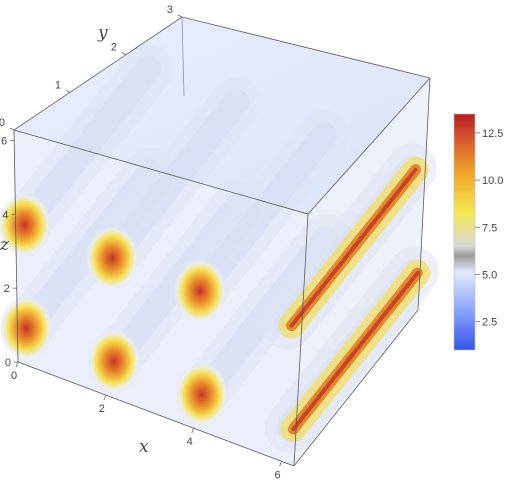 The image size is (511, 484). Describe the element at coordinates (14, 376) in the screenshot. I see `x-tick-label: 0` at that location.